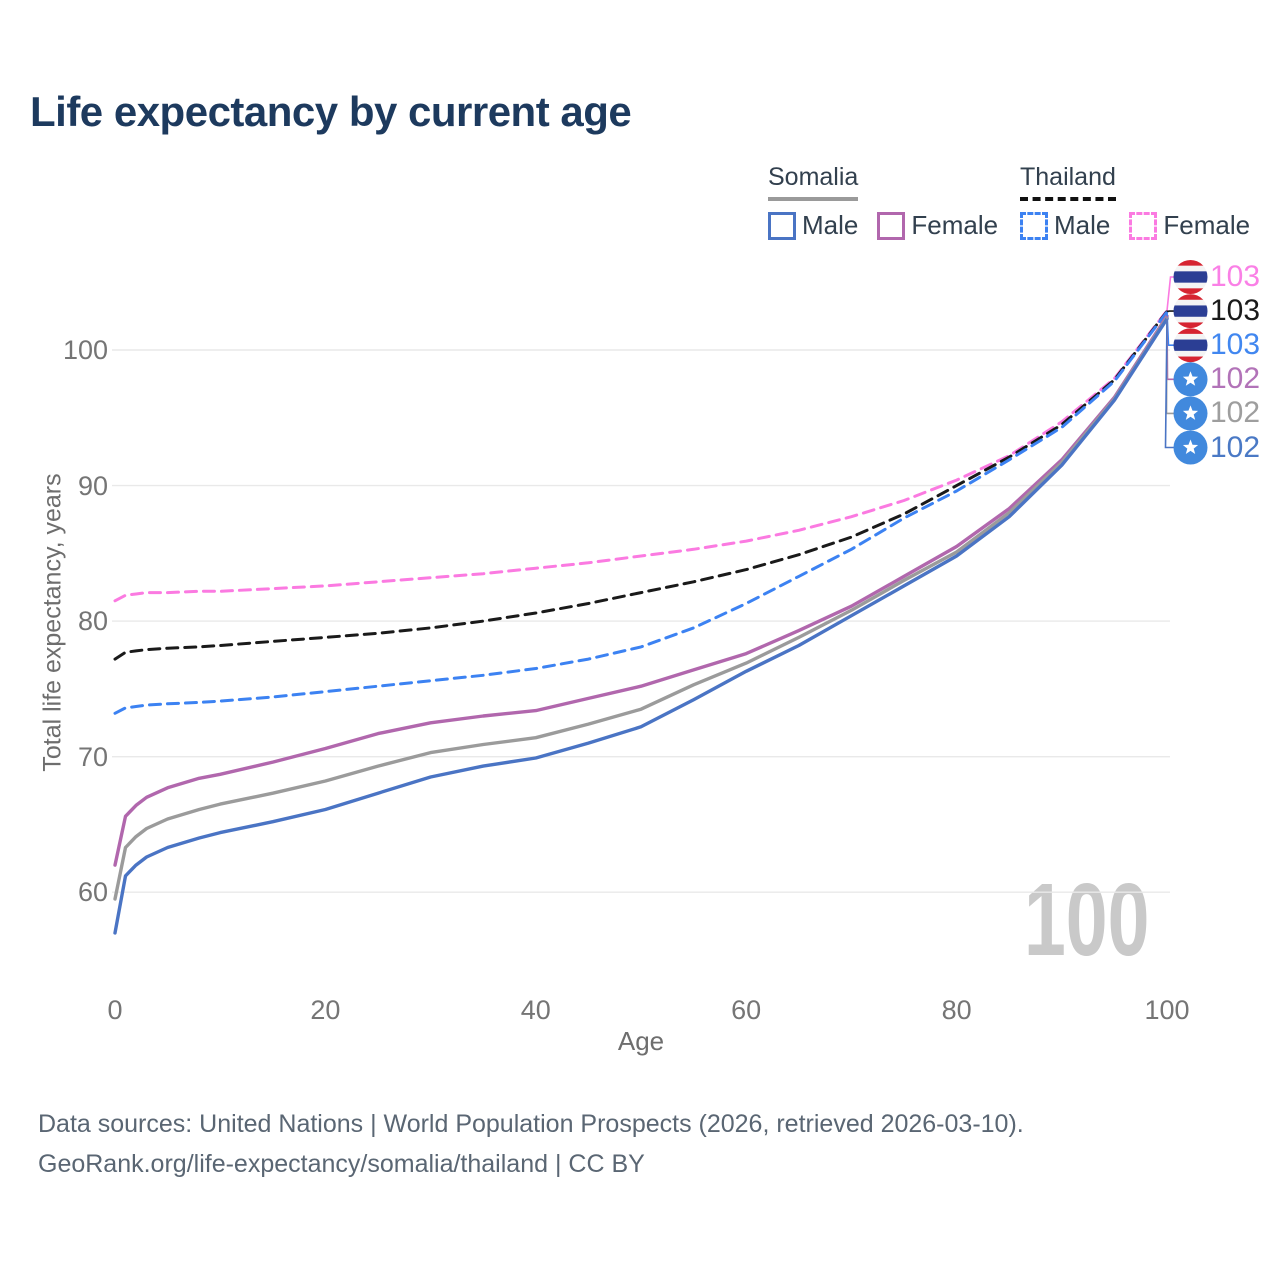 This screenshot has height=1280, width=1280. I want to click on legend-thailand-underline: Thailand, so click(1068, 182).